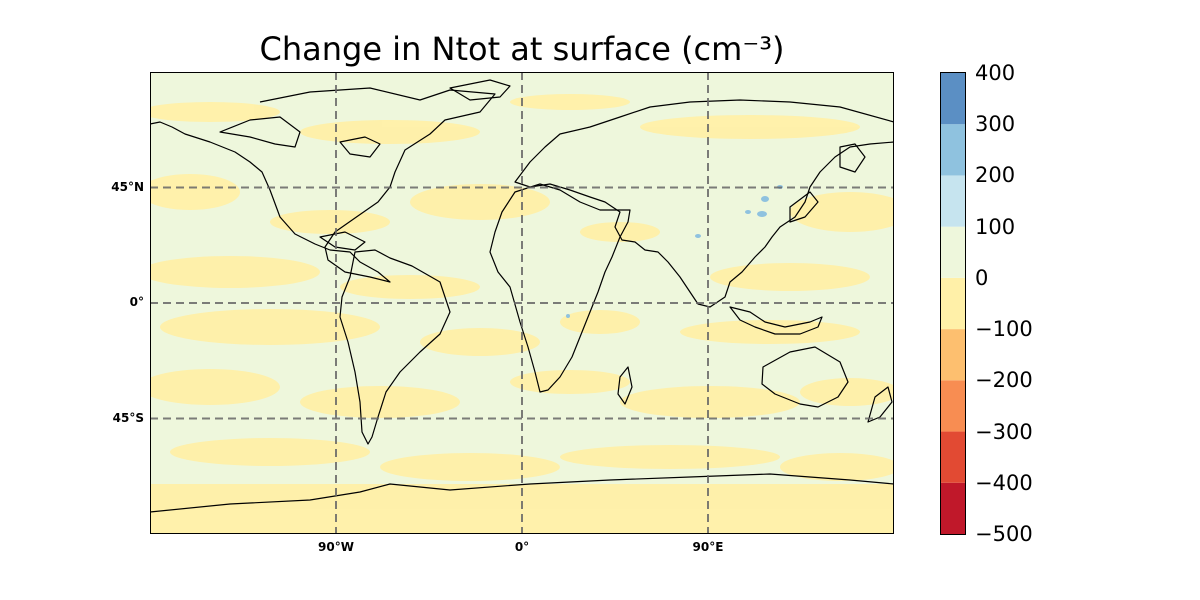 This screenshot has width=1200, height=600. I want to click on lon-tick-90e: 90°E, so click(708, 547).